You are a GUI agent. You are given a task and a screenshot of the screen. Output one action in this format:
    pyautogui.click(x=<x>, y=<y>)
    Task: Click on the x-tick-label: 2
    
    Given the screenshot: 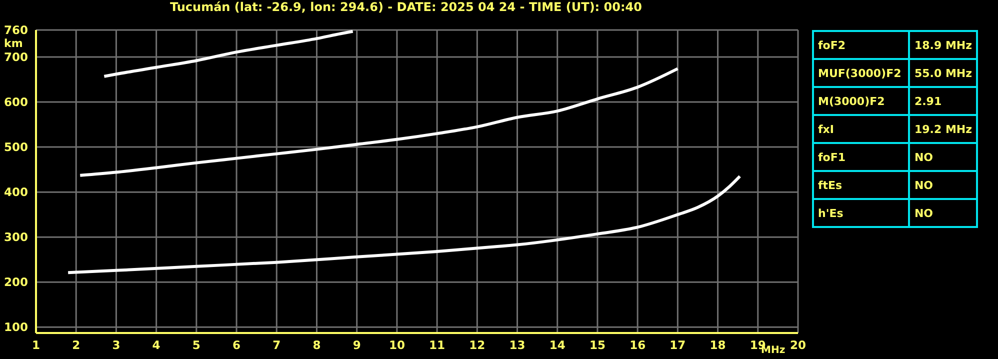 What is the action you would take?
    pyautogui.click(x=76, y=345)
    